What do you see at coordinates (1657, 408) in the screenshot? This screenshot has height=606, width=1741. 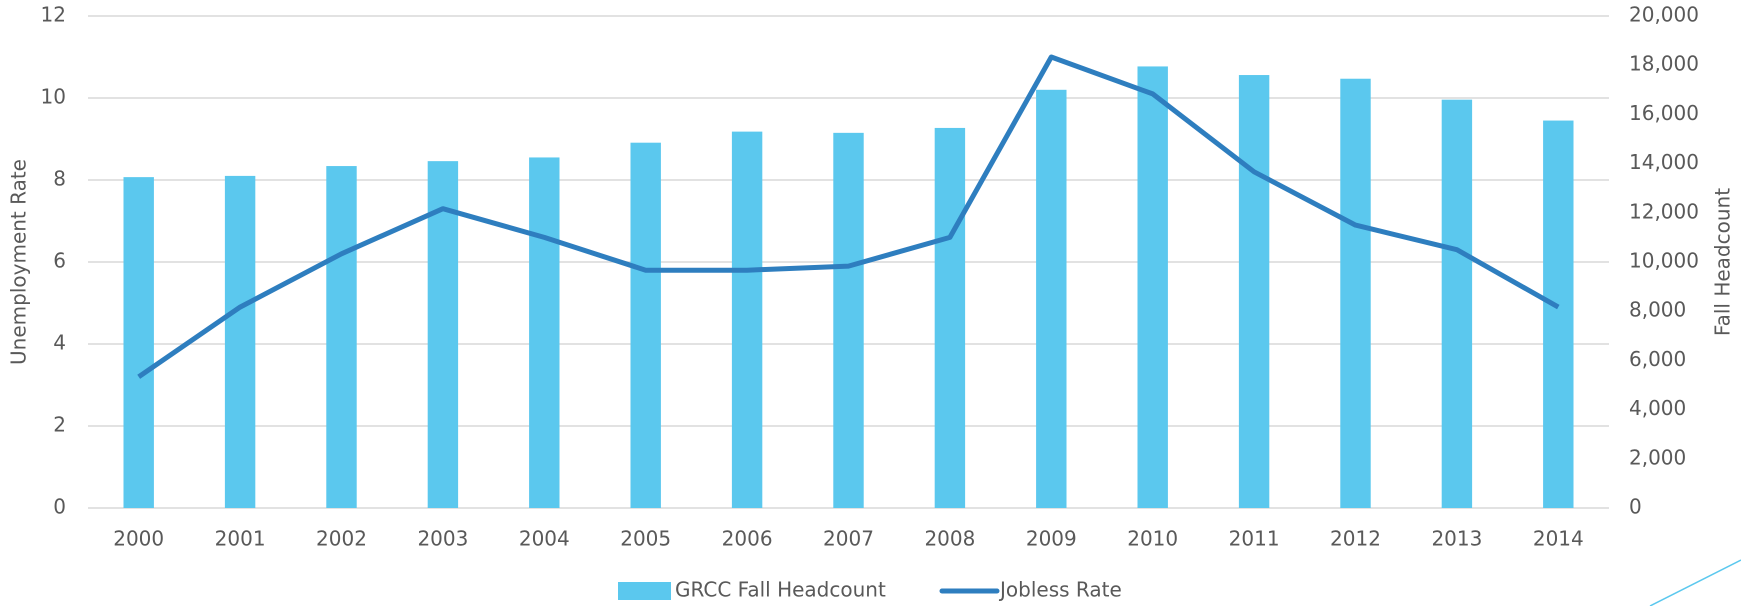 I see `y2-tick-label: 4,000` at bounding box center [1657, 408].